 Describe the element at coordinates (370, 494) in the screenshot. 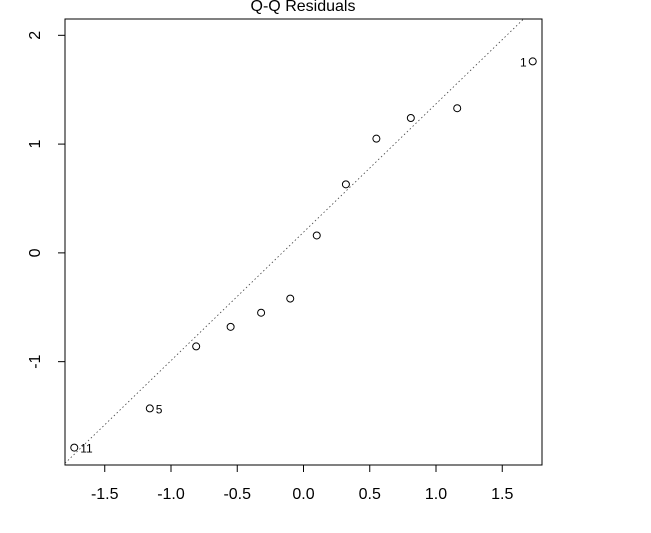

I see `x-tick-label: 0.5` at that location.